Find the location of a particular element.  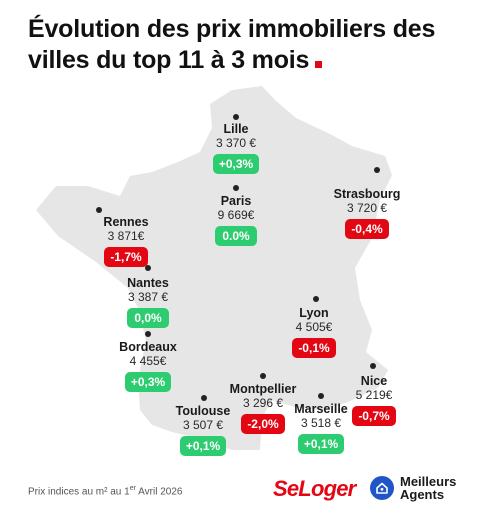

city-price: 3 871€ is located at coordinates (126, 236).